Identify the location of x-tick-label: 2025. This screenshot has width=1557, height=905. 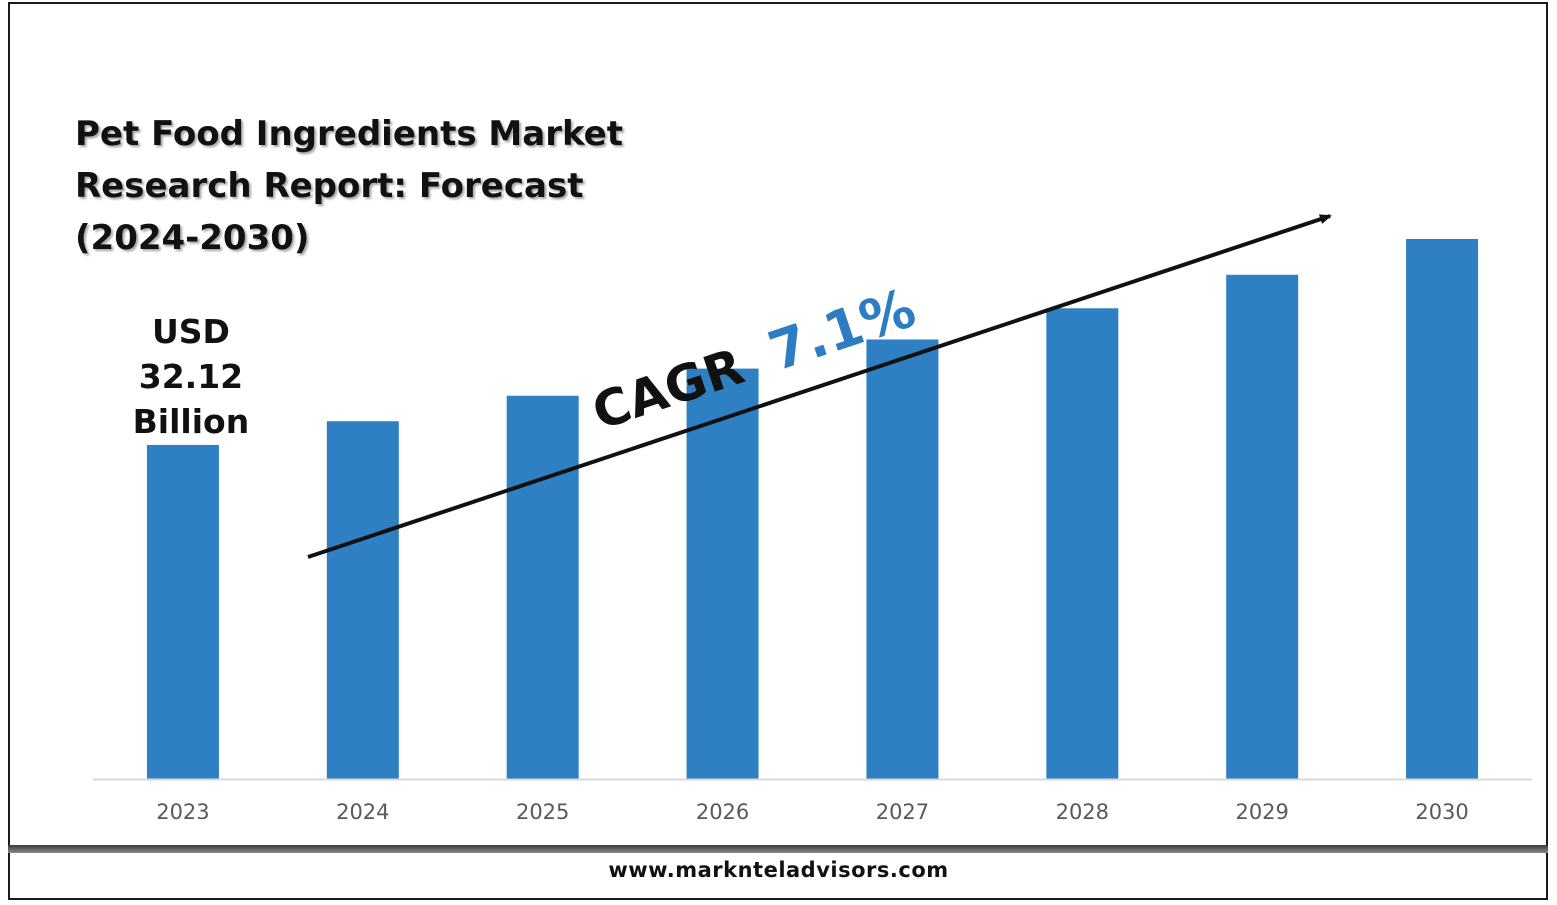
(542, 812).